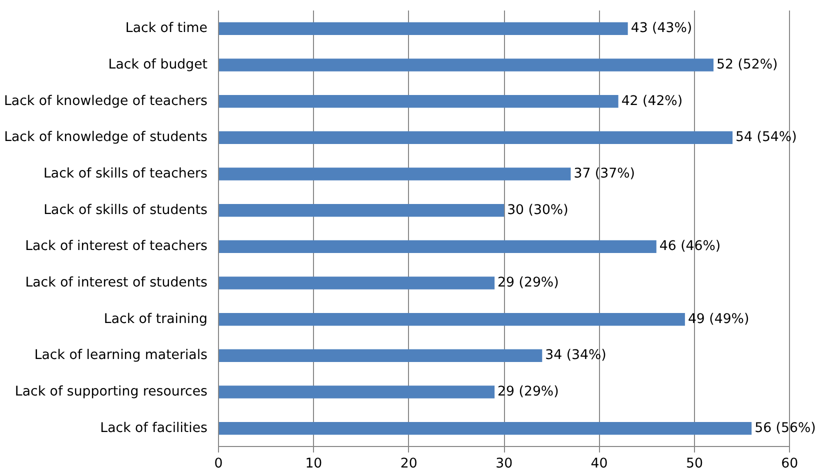 Image resolution: width=837 pixels, height=470 pixels. Describe the element at coordinates (766, 138) in the screenshot. I see `data-label: 54 (54%)` at that location.